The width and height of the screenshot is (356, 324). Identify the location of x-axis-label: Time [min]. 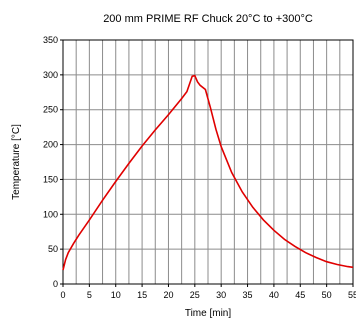
(208, 313).